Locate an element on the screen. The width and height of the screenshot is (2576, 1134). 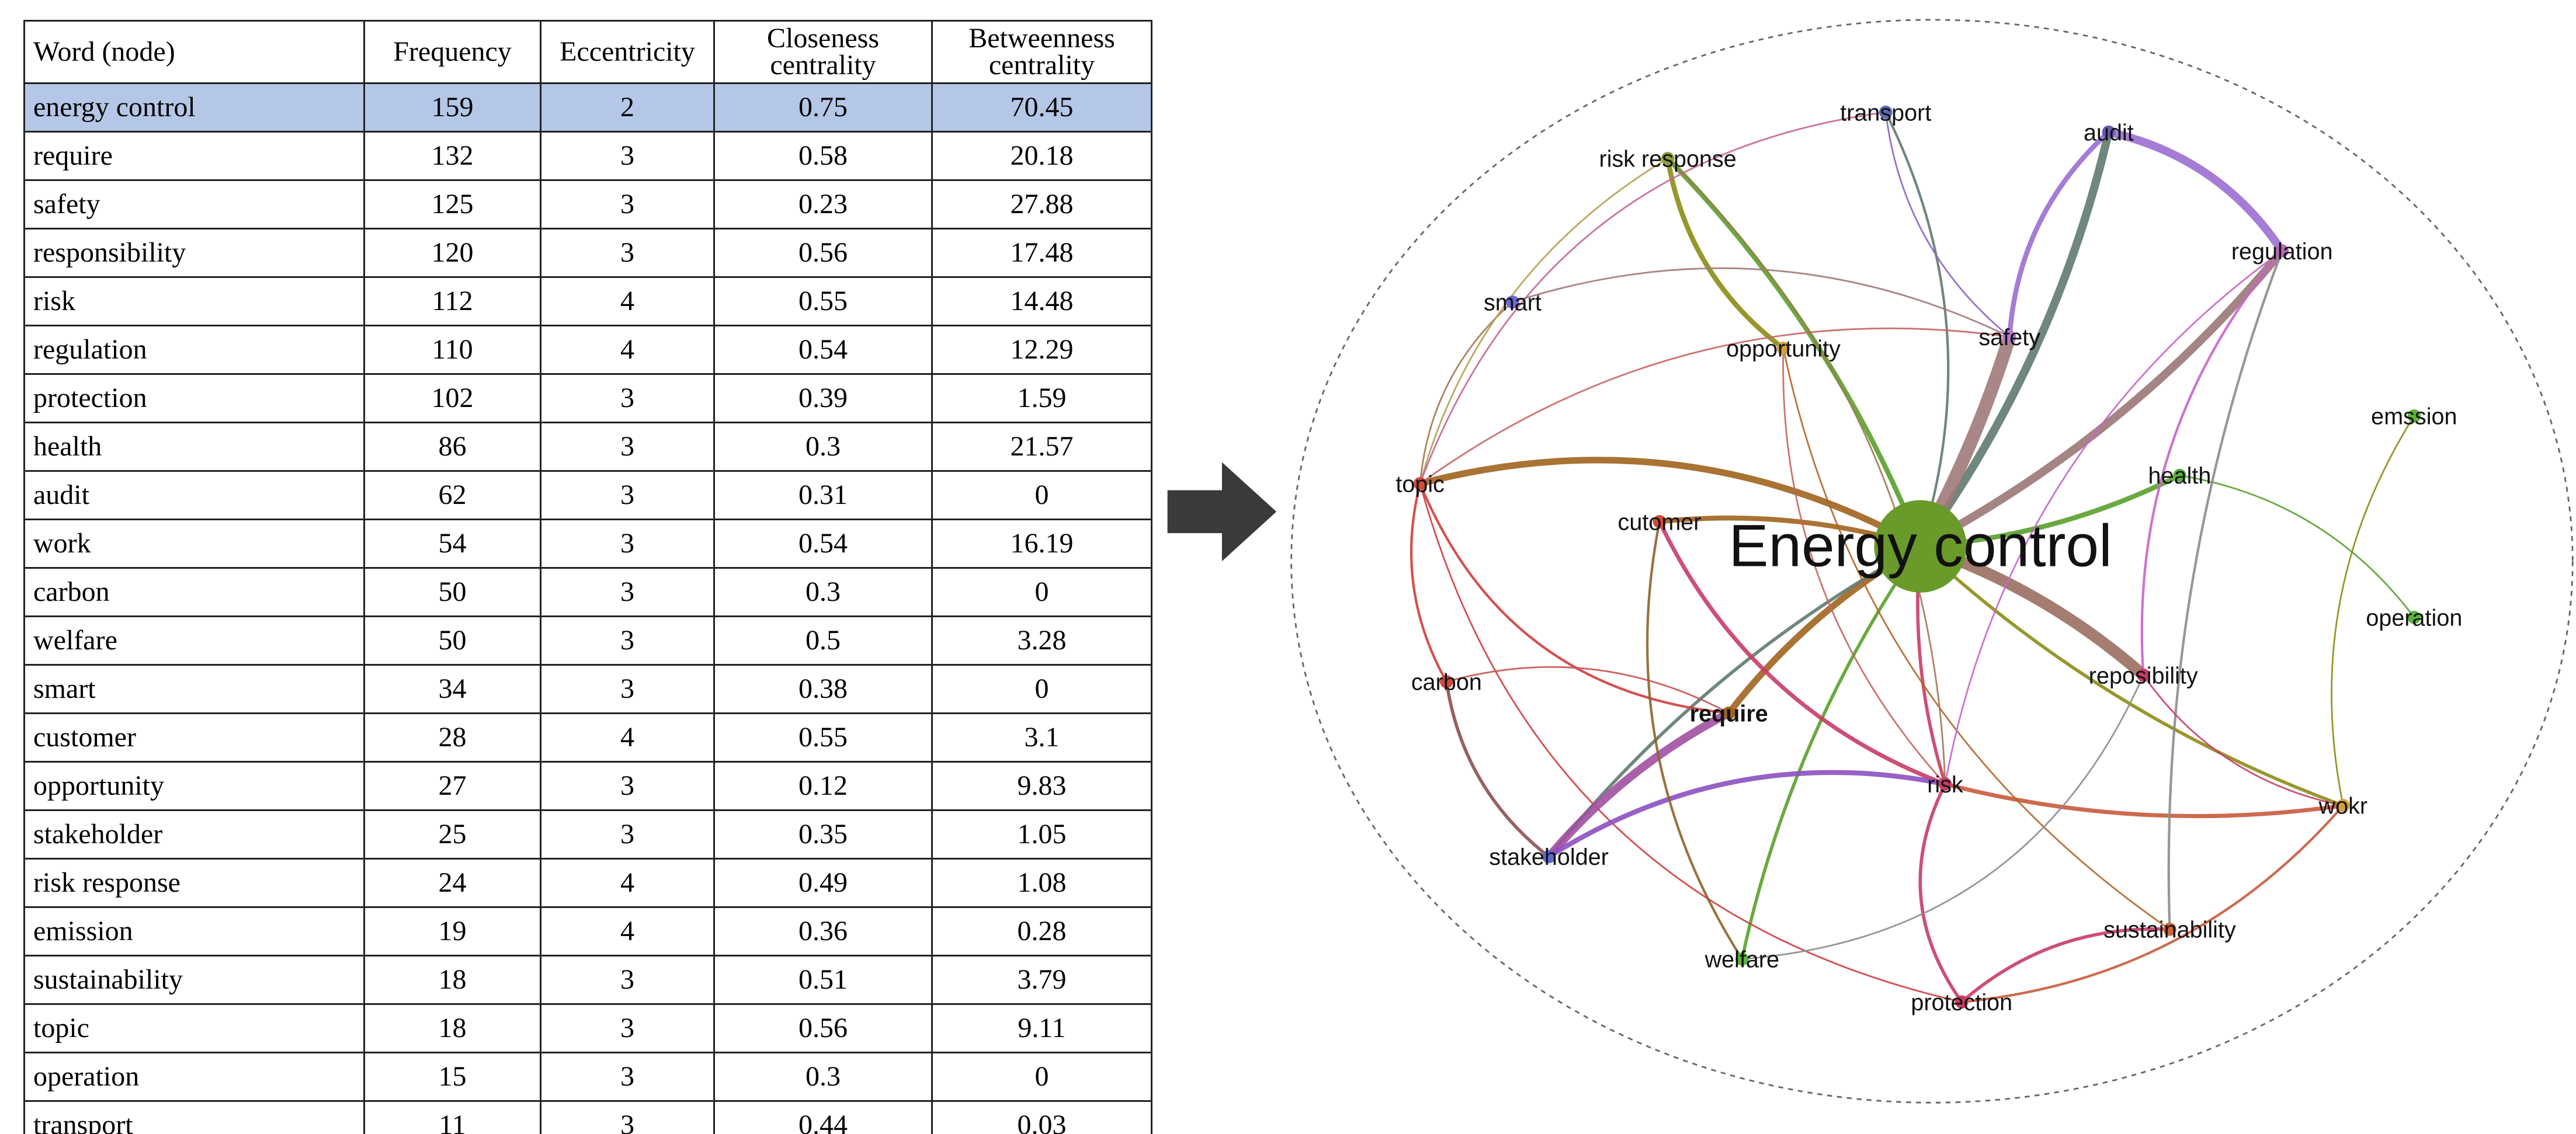
table-cell: 62 is located at coordinates (452, 495).